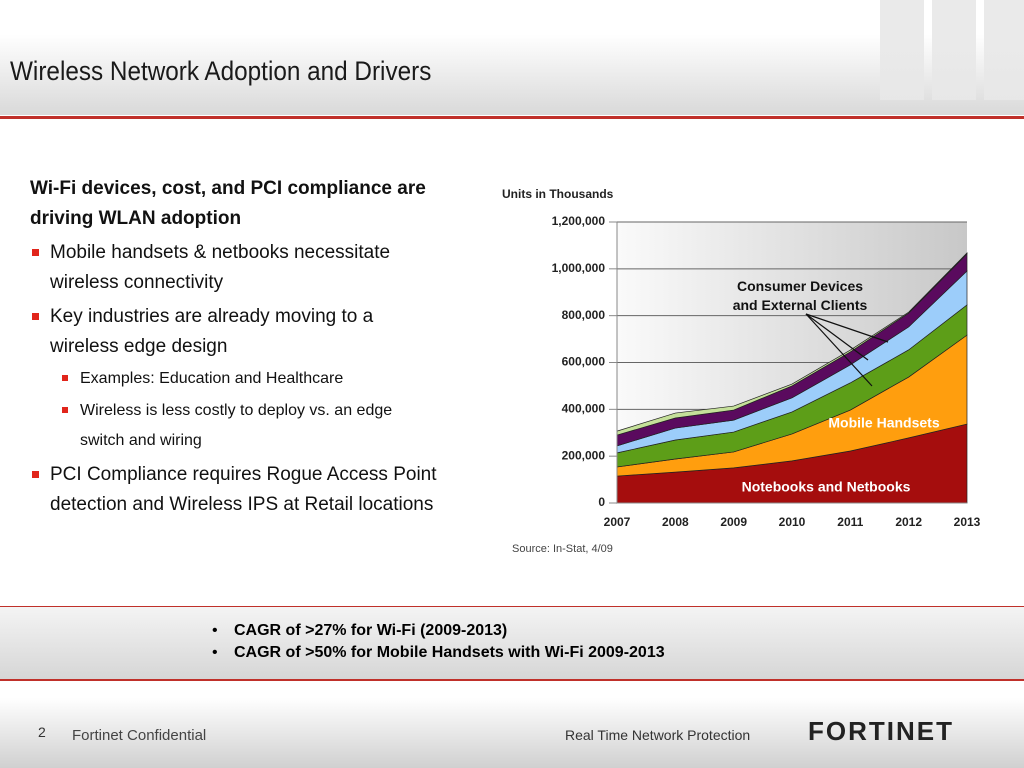 The height and width of the screenshot is (768, 1024). I want to click on annotation: Consumer Devices and External Clients, so click(800, 295).